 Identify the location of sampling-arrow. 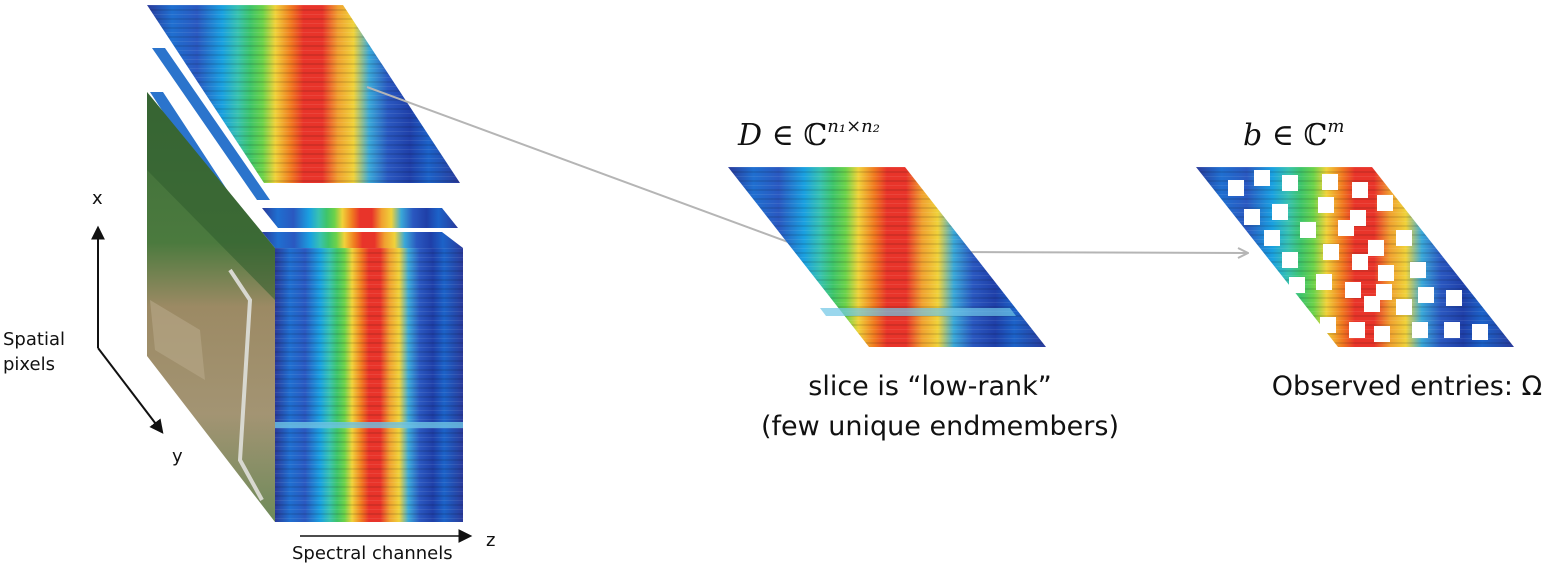
(1099, 252).